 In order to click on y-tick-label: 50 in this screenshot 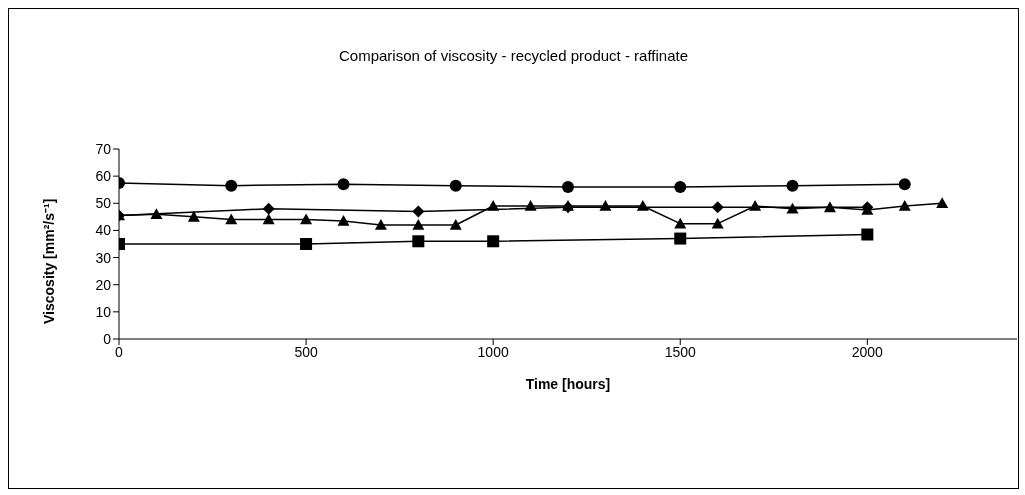, I will do `click(103, 203)`.